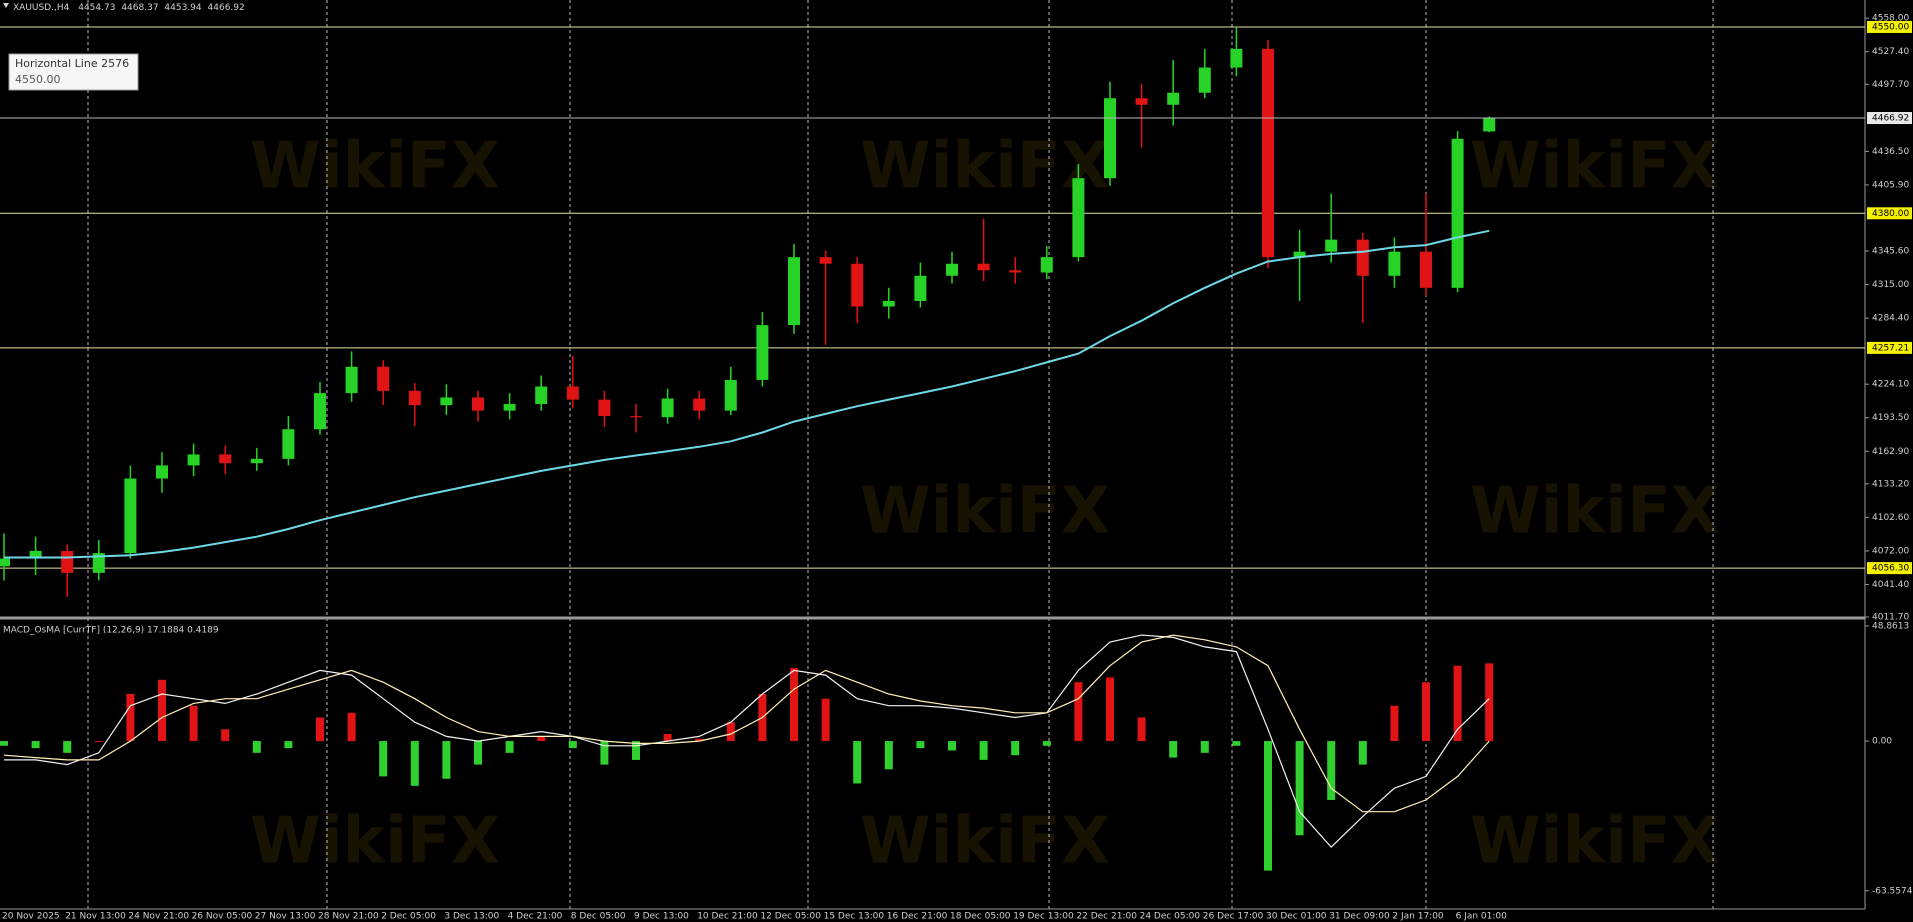 The image size is (1913, 922). I want to click on x-tick-label: 21 Nov 13:00, so click(95, 917).